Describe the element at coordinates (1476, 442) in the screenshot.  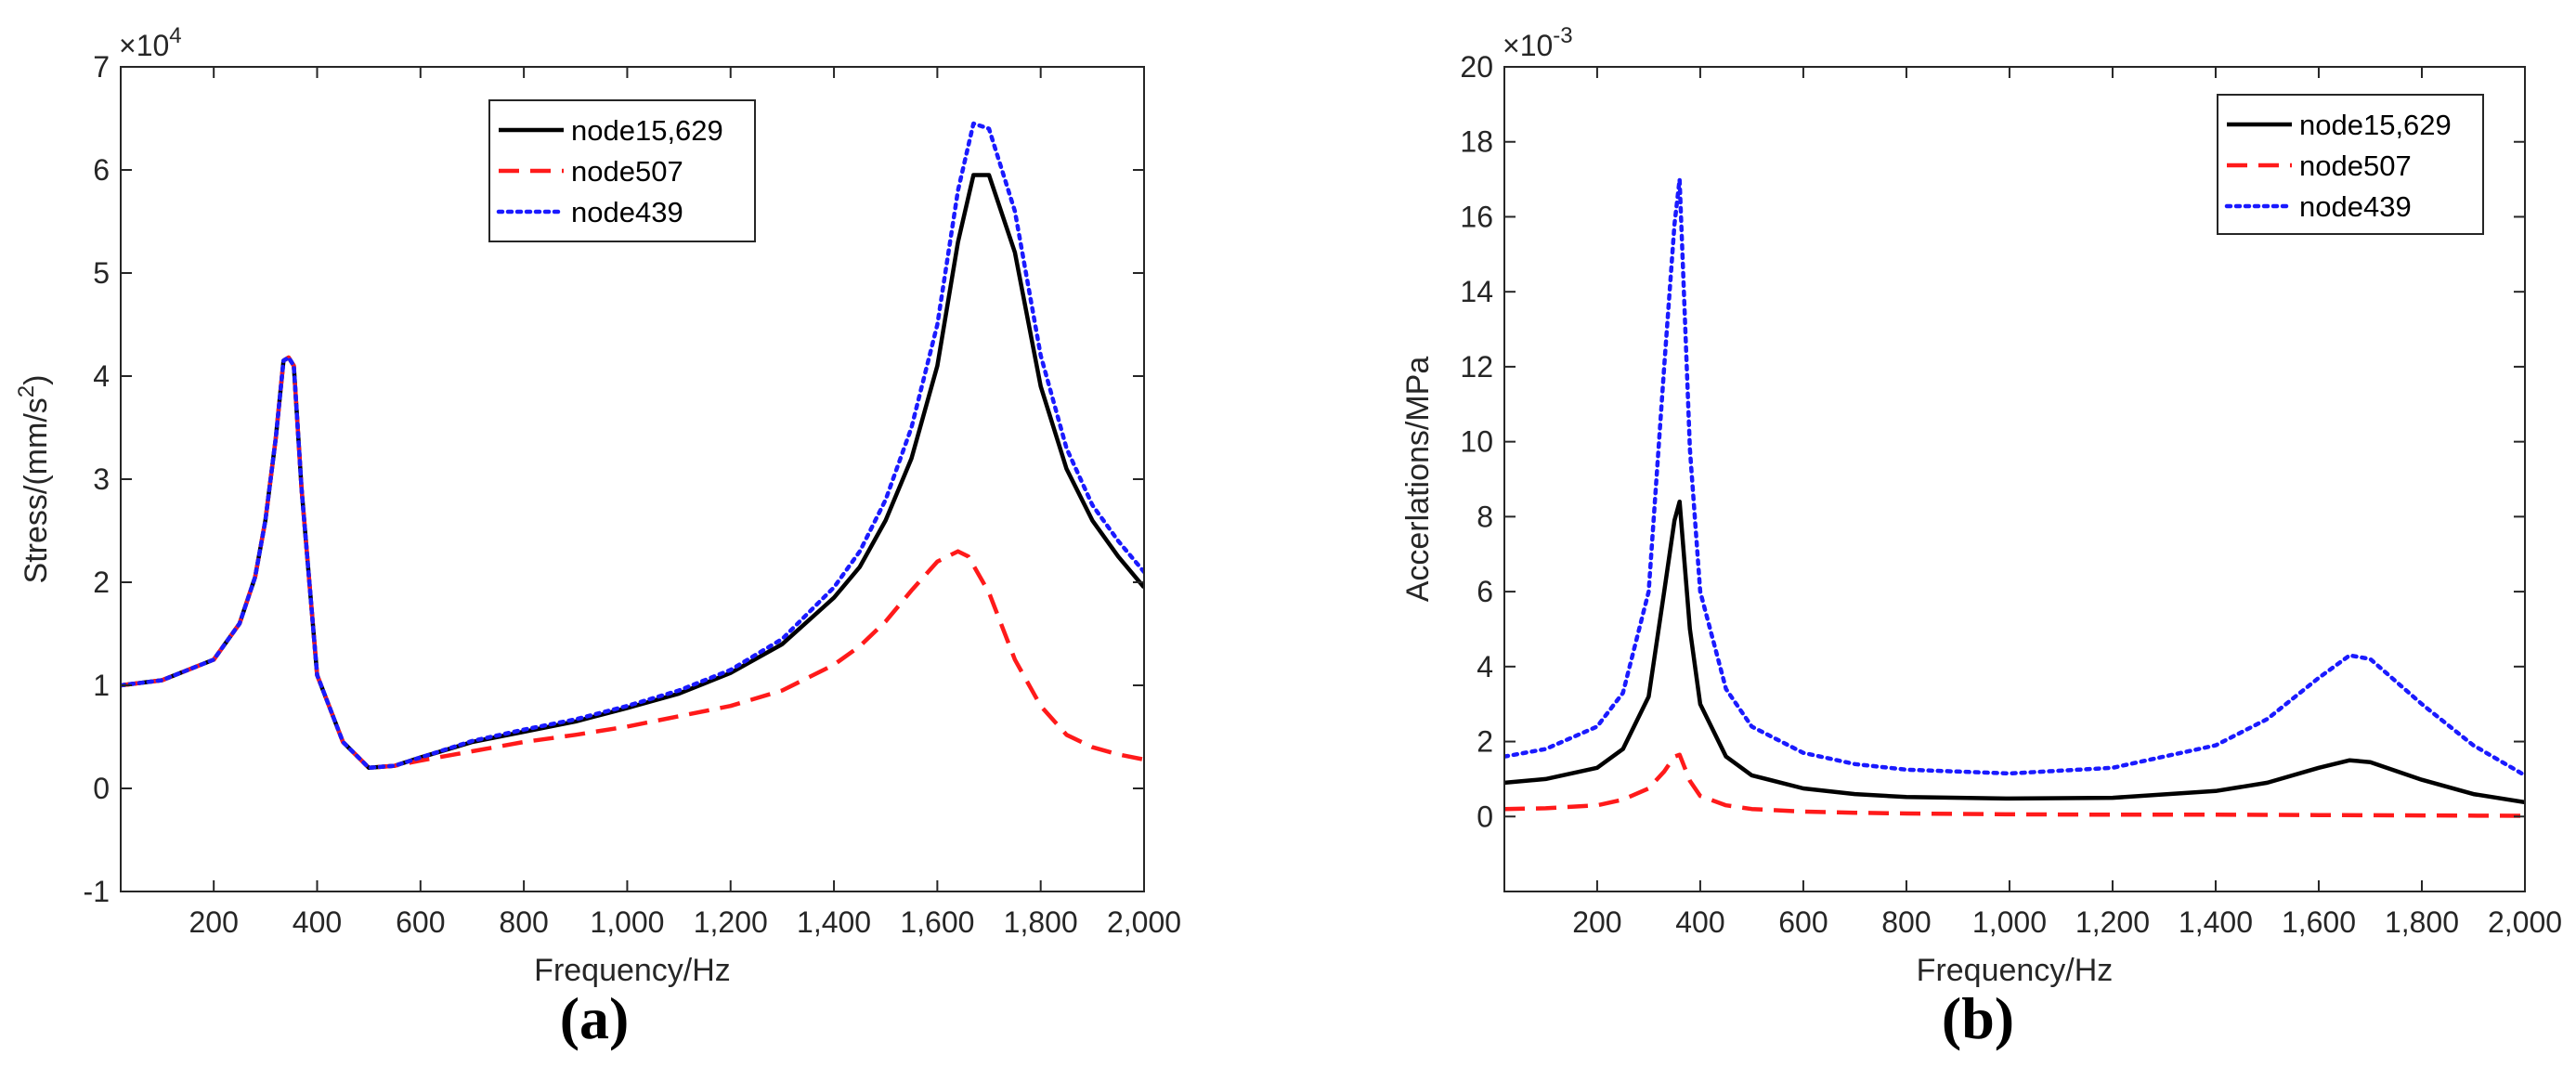
I see `y-tick-label: 10` at that location.